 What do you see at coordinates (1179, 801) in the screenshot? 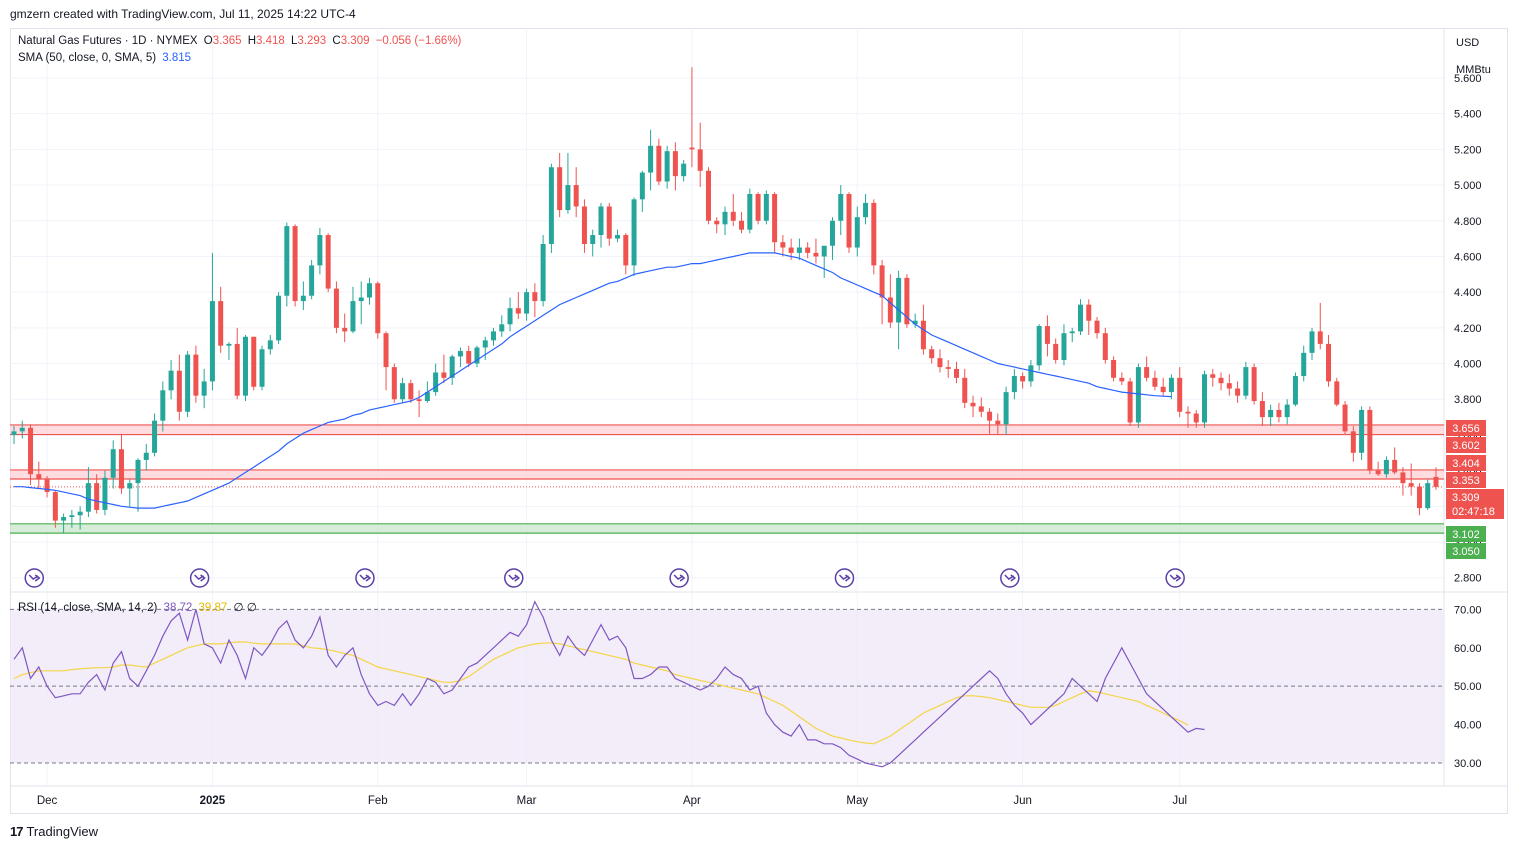
I see `time-tick-label: Jul` at bounding box center [1179, 801].